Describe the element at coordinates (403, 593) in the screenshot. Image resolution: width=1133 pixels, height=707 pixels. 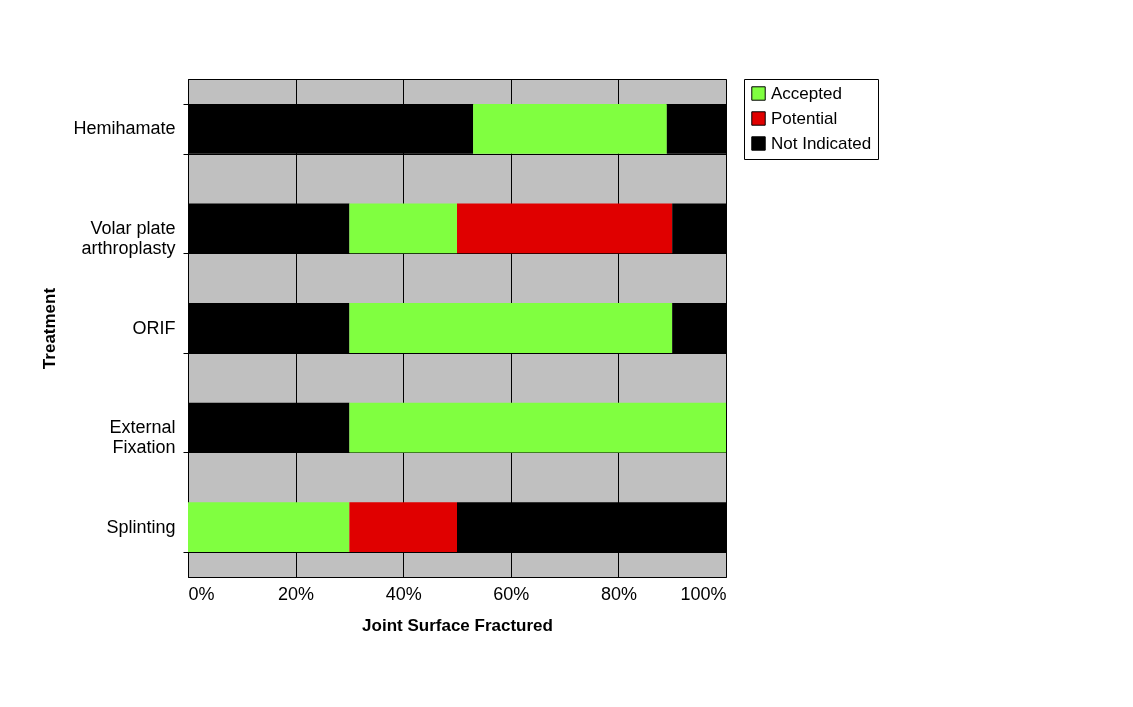
I see `x-tick-label: 40%` at that location.